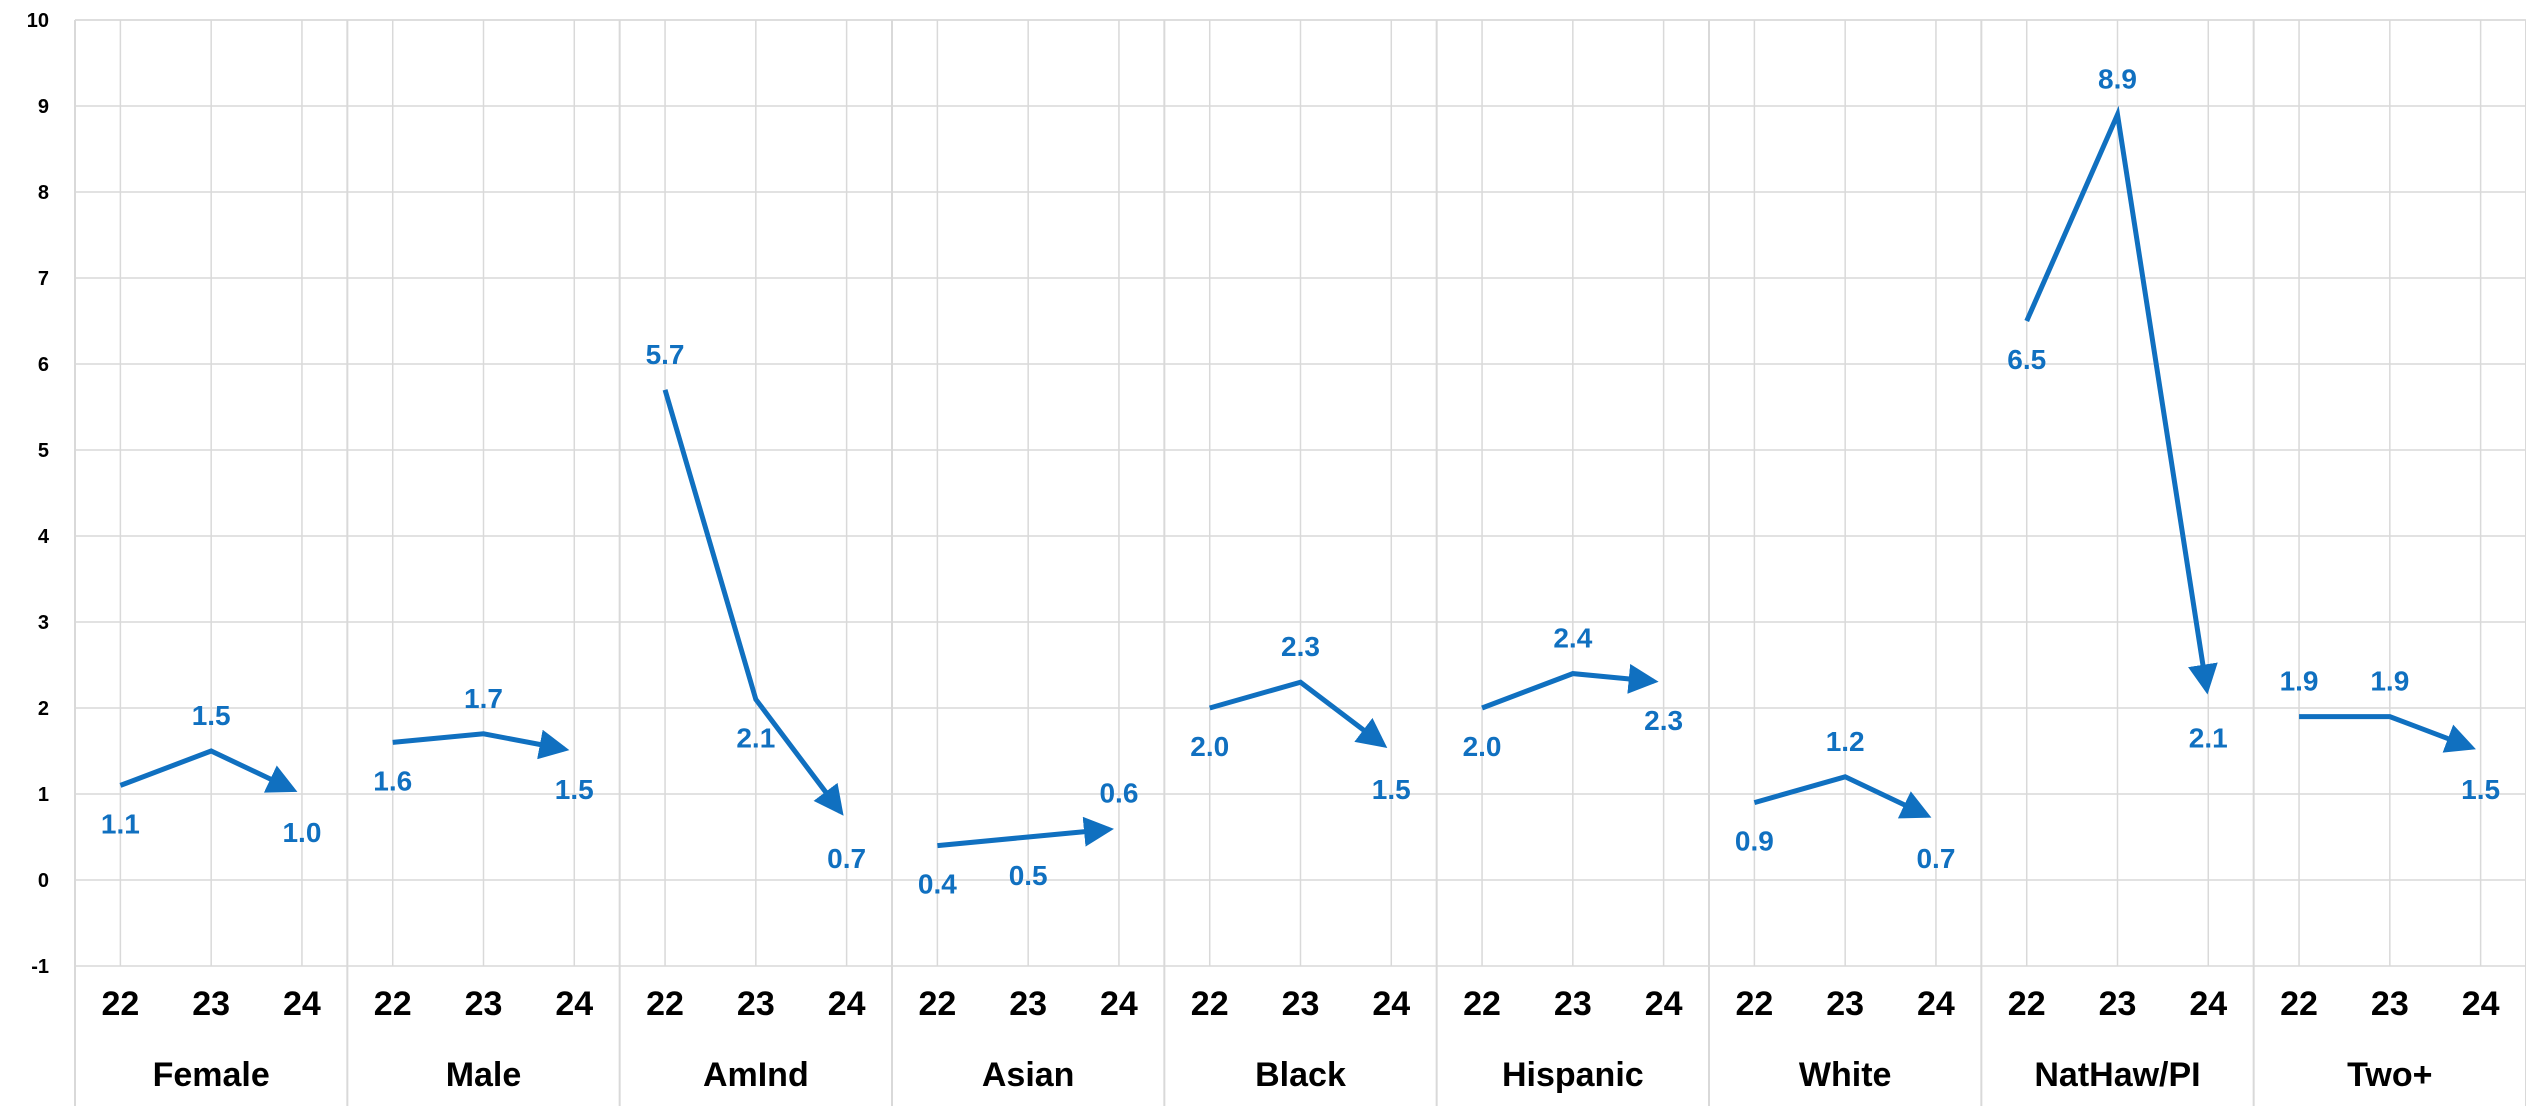  Describe the element at coordinates (2117, 1075) in the screenshot. I see `group-label: NatHaw/PI` at that location.